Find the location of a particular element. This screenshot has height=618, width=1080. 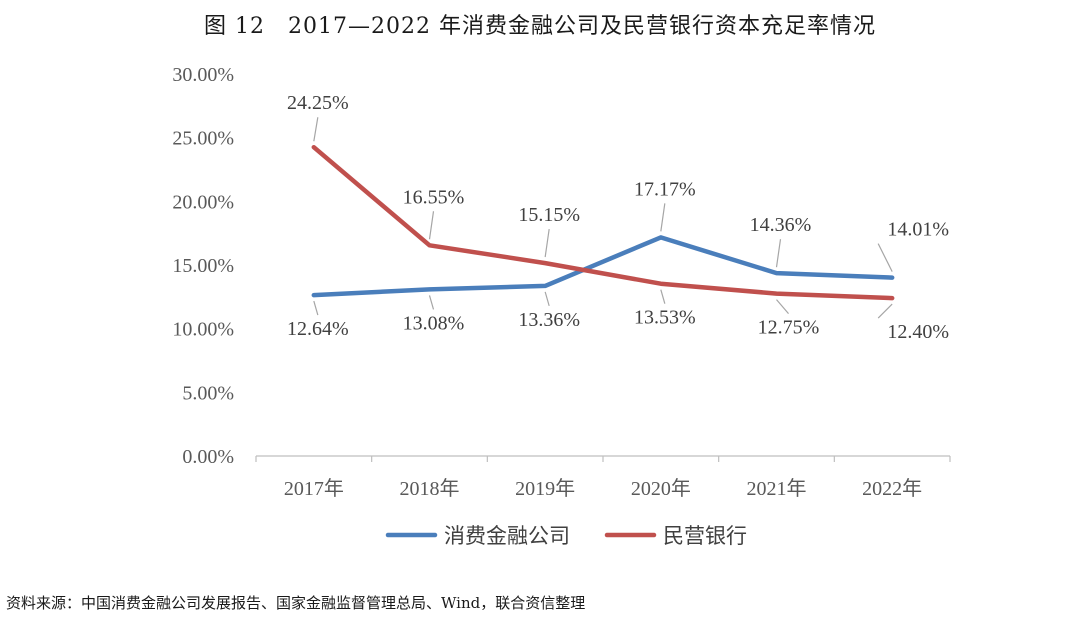

data-label: 17.17% is located at coordinates (665, 189).